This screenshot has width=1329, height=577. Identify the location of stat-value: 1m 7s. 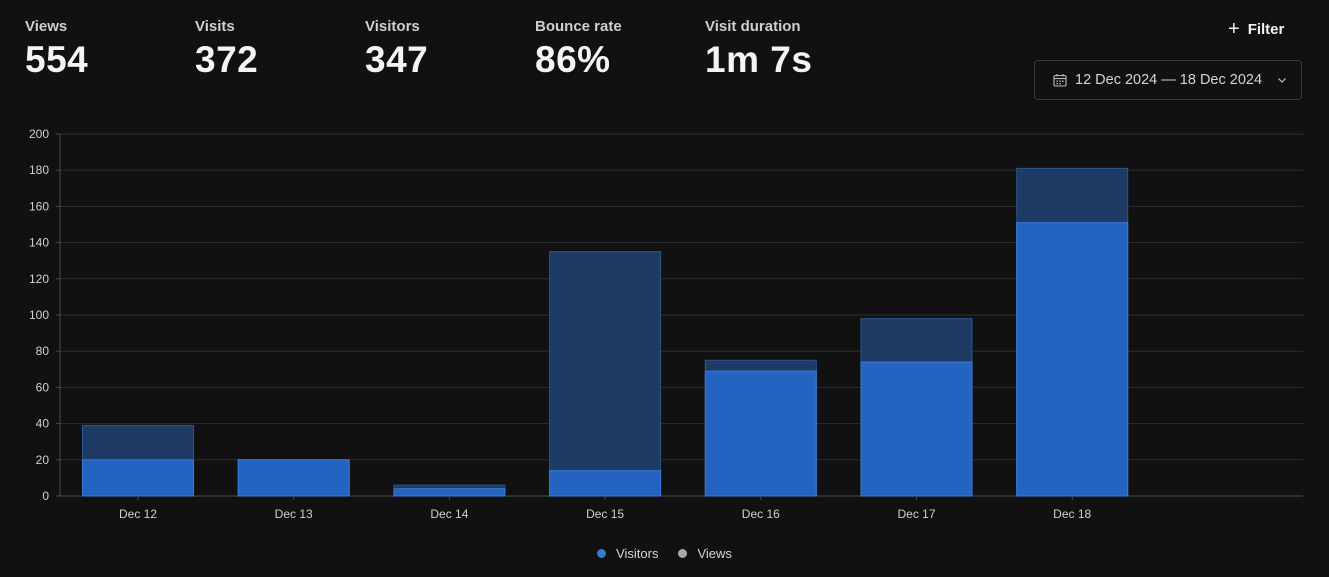
(759, 59).